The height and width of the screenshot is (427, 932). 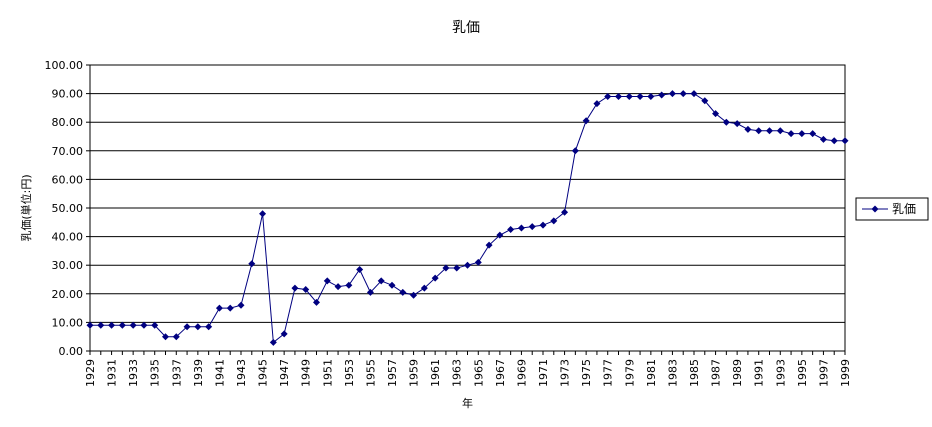 What do you see at coordinates (672, 373) in the screenshot?
I see `x-tick-label: 1983` at bounding box center [672, 373].